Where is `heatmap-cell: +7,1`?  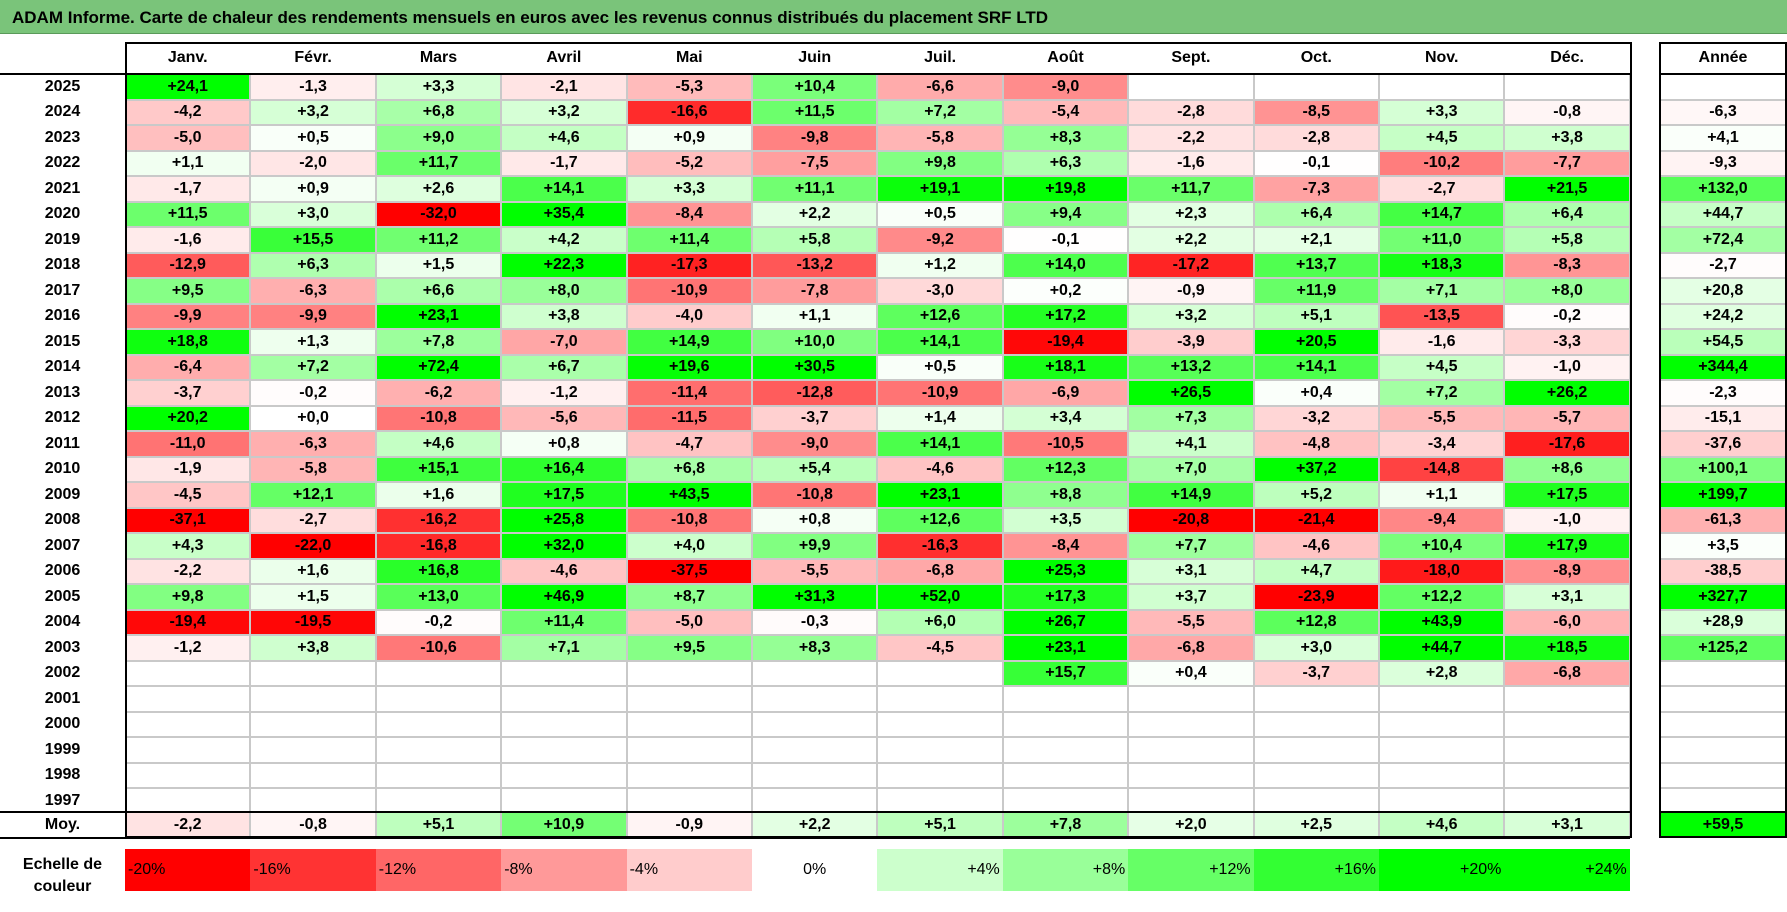
heatmap-cell: +7,1 is located at coordinates (1442, 291).